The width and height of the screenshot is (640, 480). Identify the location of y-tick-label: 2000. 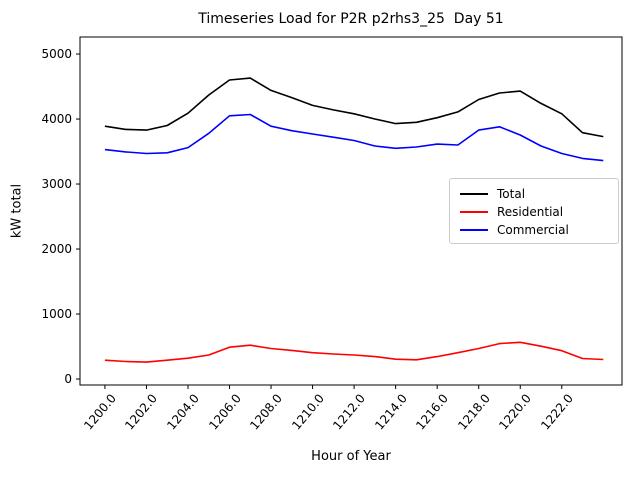
(56, 249).